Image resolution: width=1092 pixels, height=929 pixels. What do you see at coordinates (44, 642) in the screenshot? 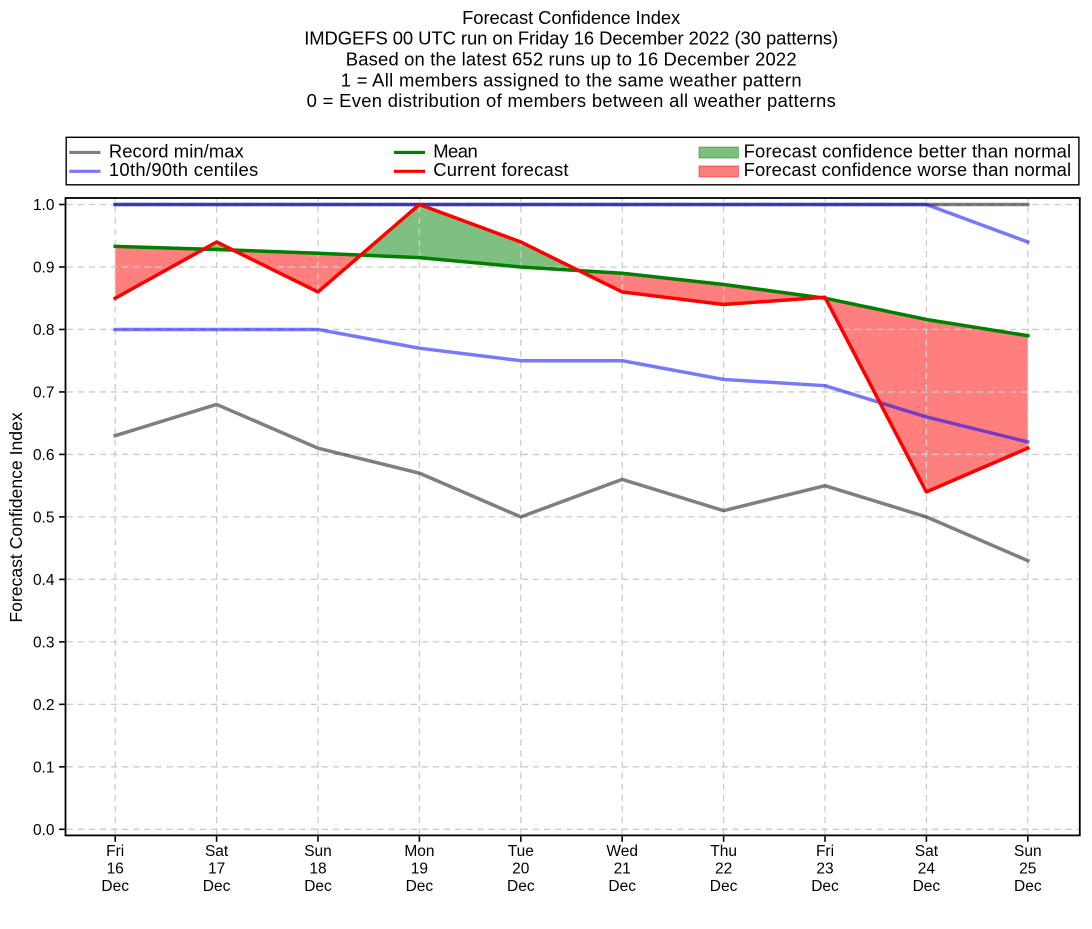
I see `svg-text: 0.3` at bounding box center [44, 642].